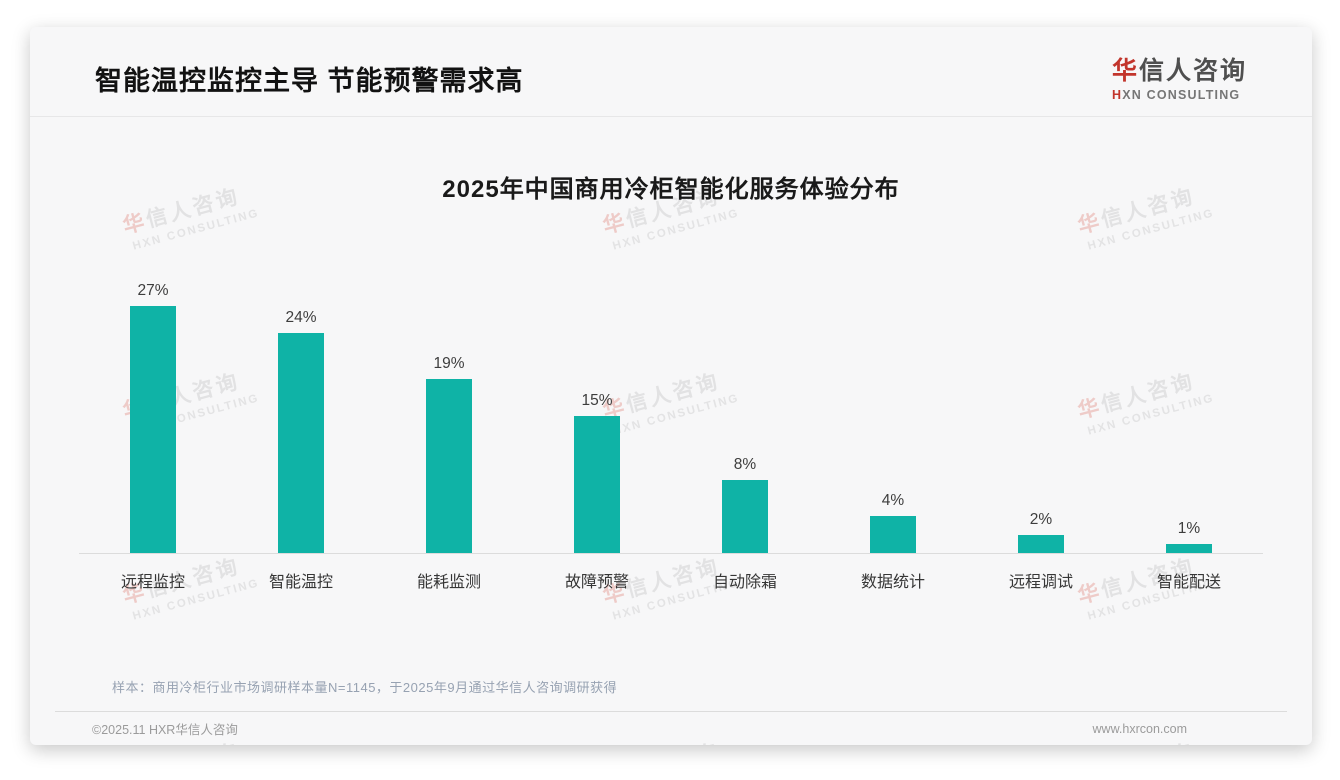  What do you see at coordinates (152, 582) in the screenshot?
I see `category-label: 远程监控` at bounding box center [152, 582].